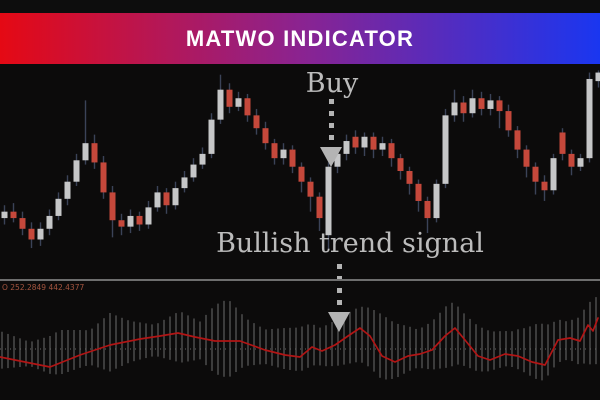 This screenshot has height=400, width=600. Describe the element at coordinates (331, 133) in the screenshot. I see `buy-arrow-icon` at that location.